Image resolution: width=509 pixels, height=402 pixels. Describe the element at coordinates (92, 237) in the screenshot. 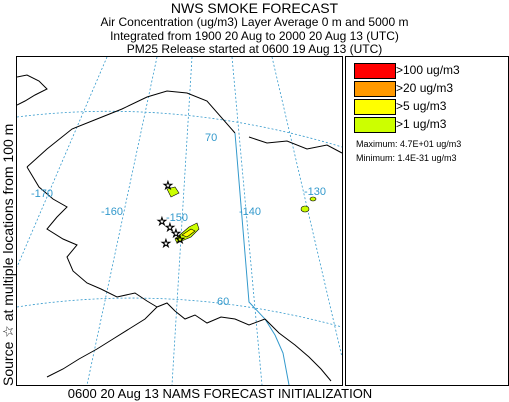

I see `alaska-west-coast` at that location.